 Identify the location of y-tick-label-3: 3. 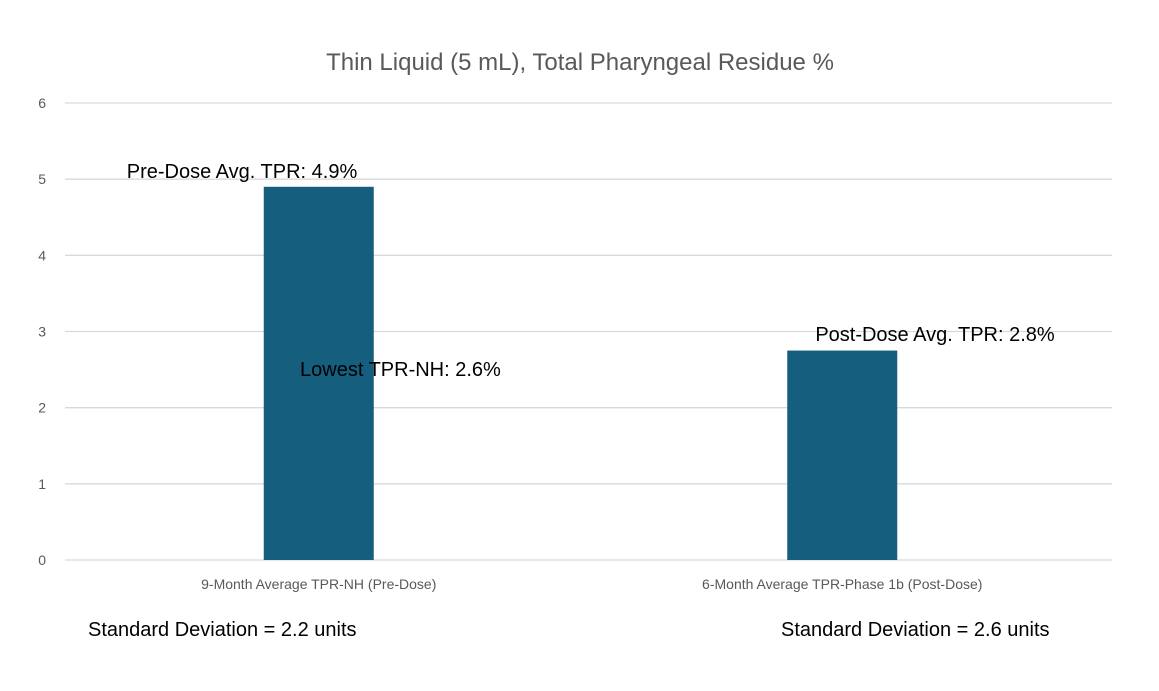
(42, 332).